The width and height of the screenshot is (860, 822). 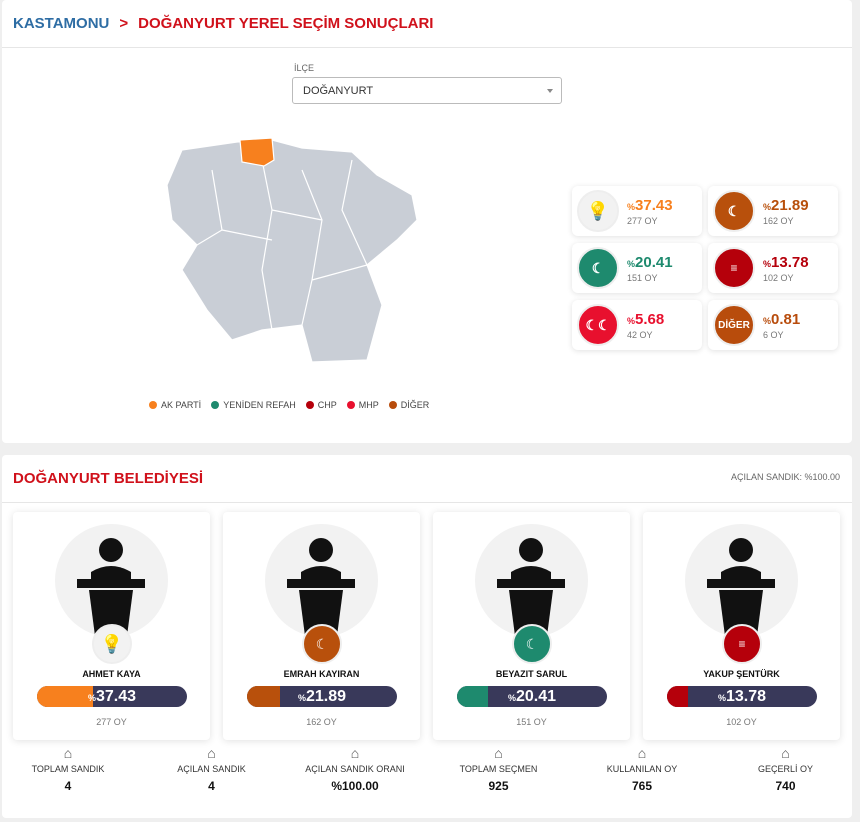 I want to click on candidate-card: ☾ EMRAH KAYIRAN %21.89 162 OY, so click(x=321, y=626).